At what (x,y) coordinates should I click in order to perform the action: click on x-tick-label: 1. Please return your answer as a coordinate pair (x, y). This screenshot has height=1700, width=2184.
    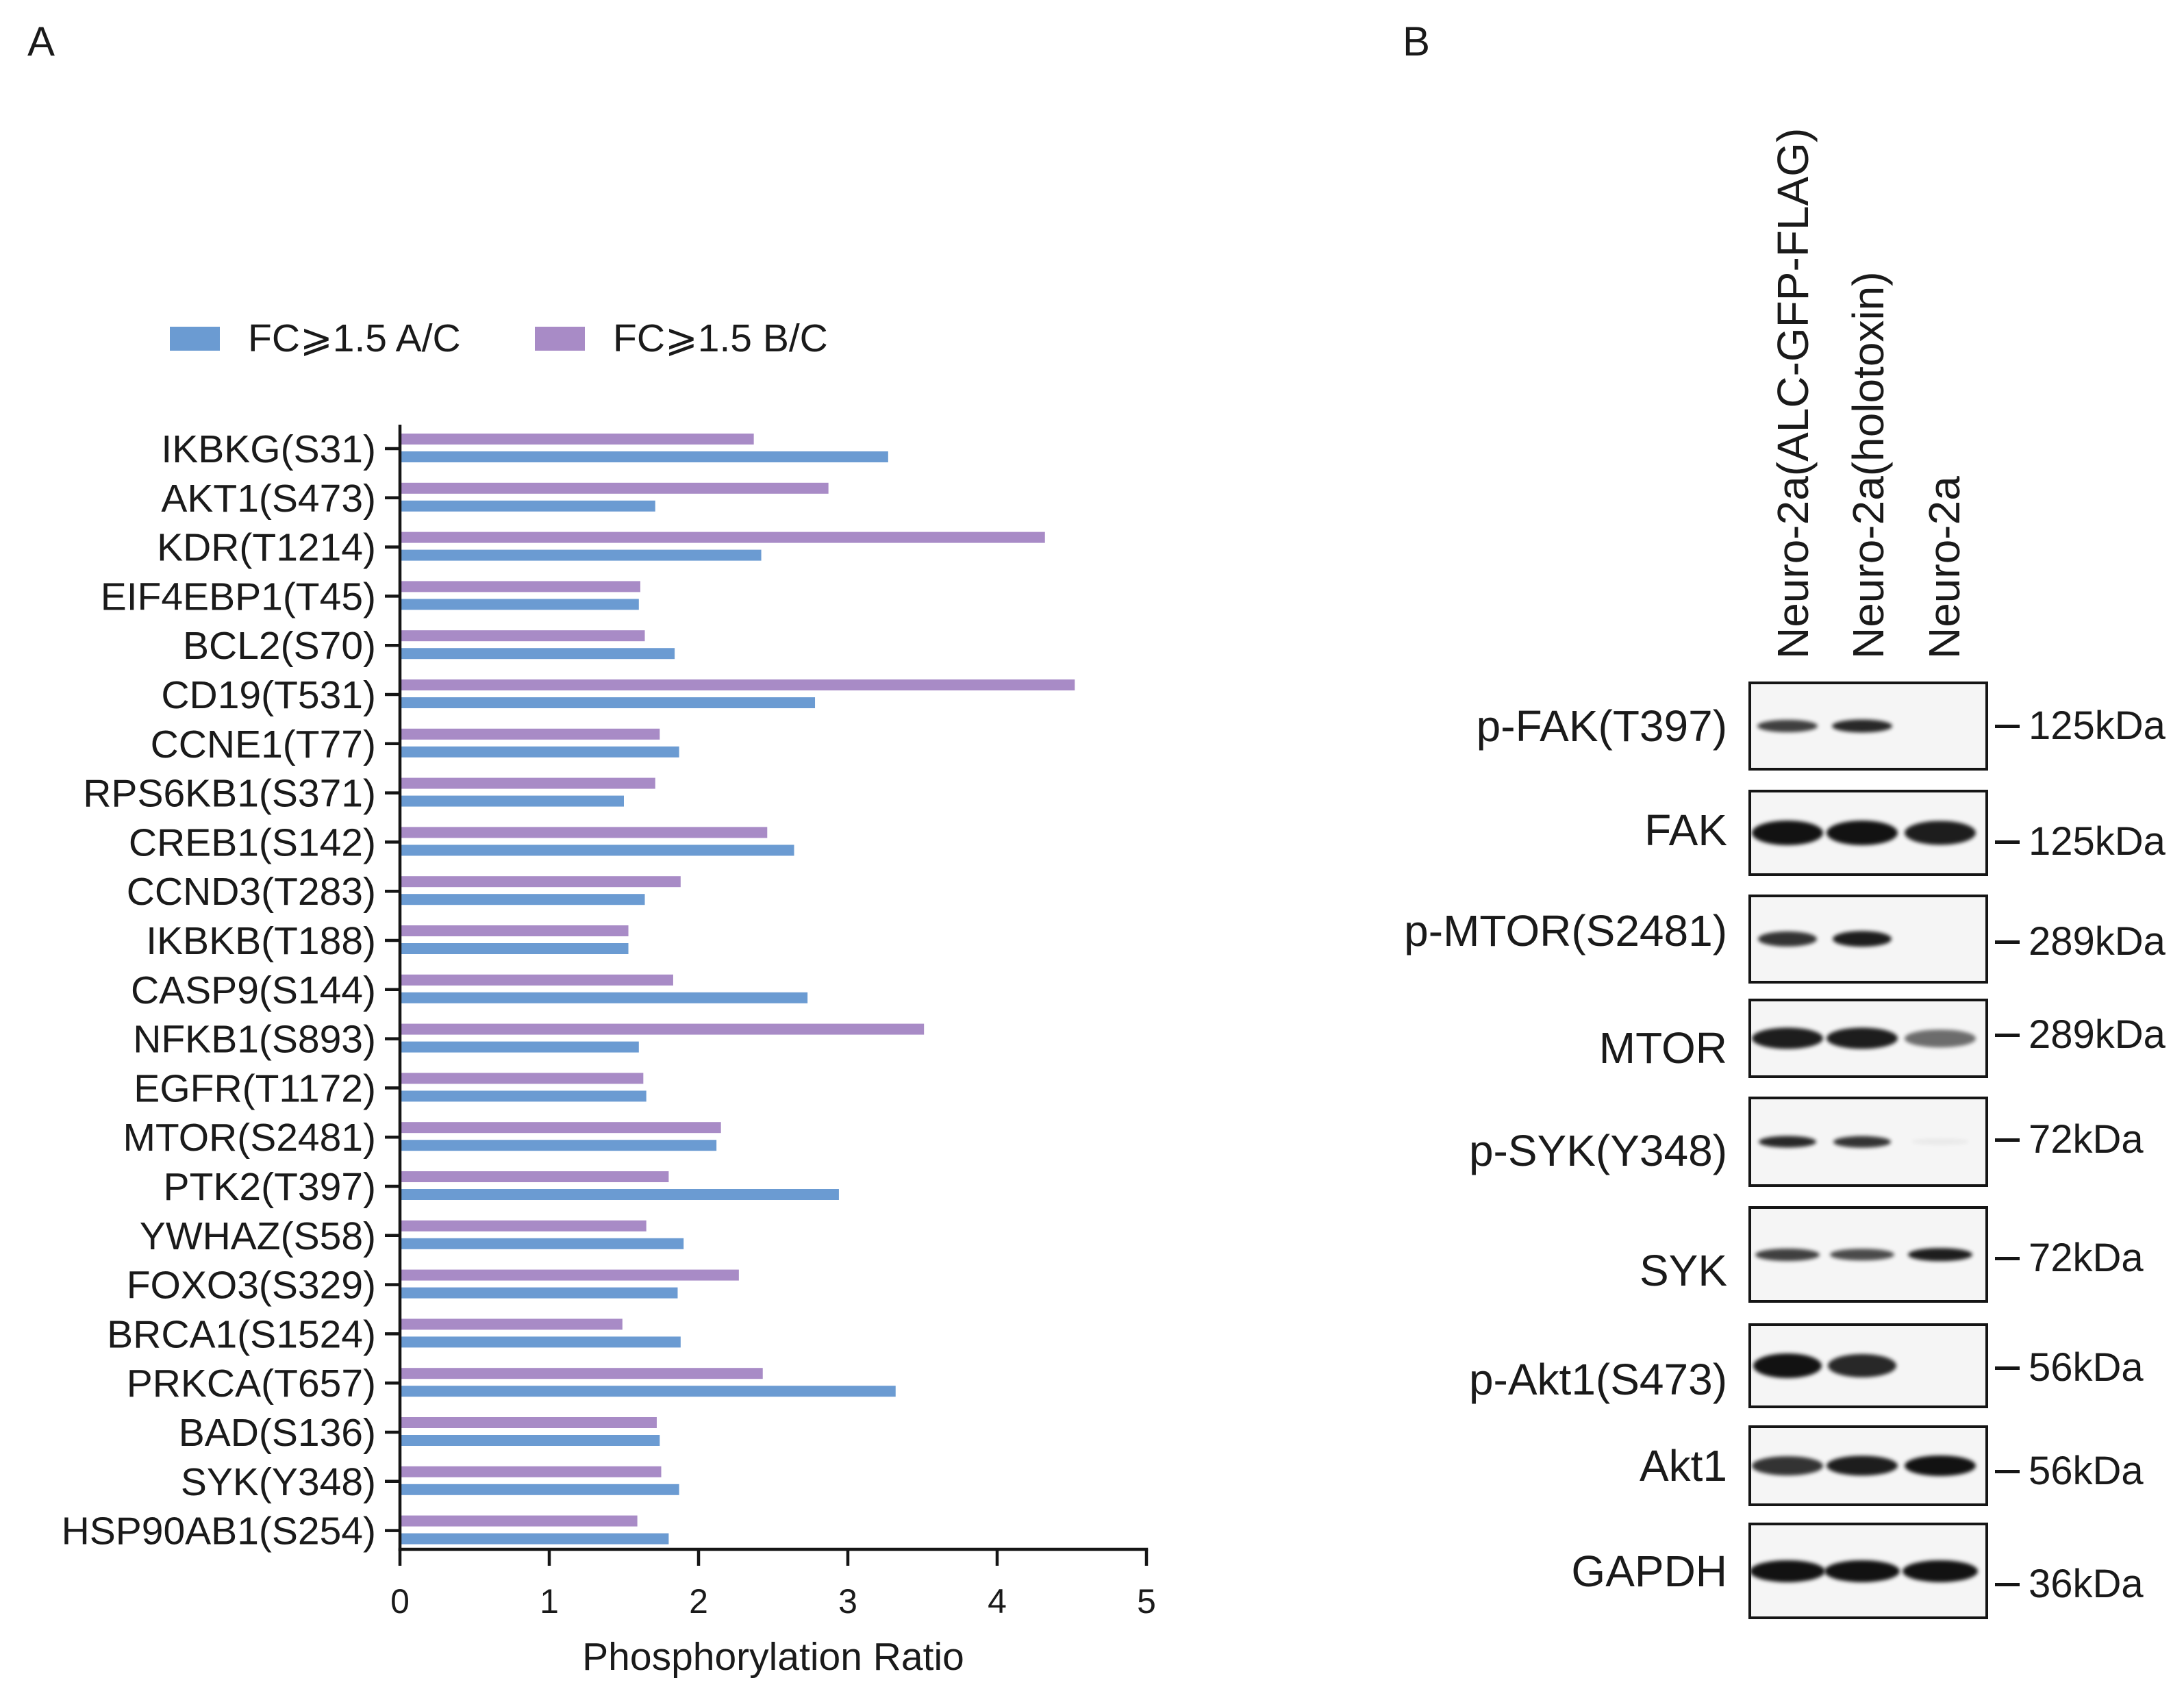
    Looking at the image, I should click on (549, 1601).